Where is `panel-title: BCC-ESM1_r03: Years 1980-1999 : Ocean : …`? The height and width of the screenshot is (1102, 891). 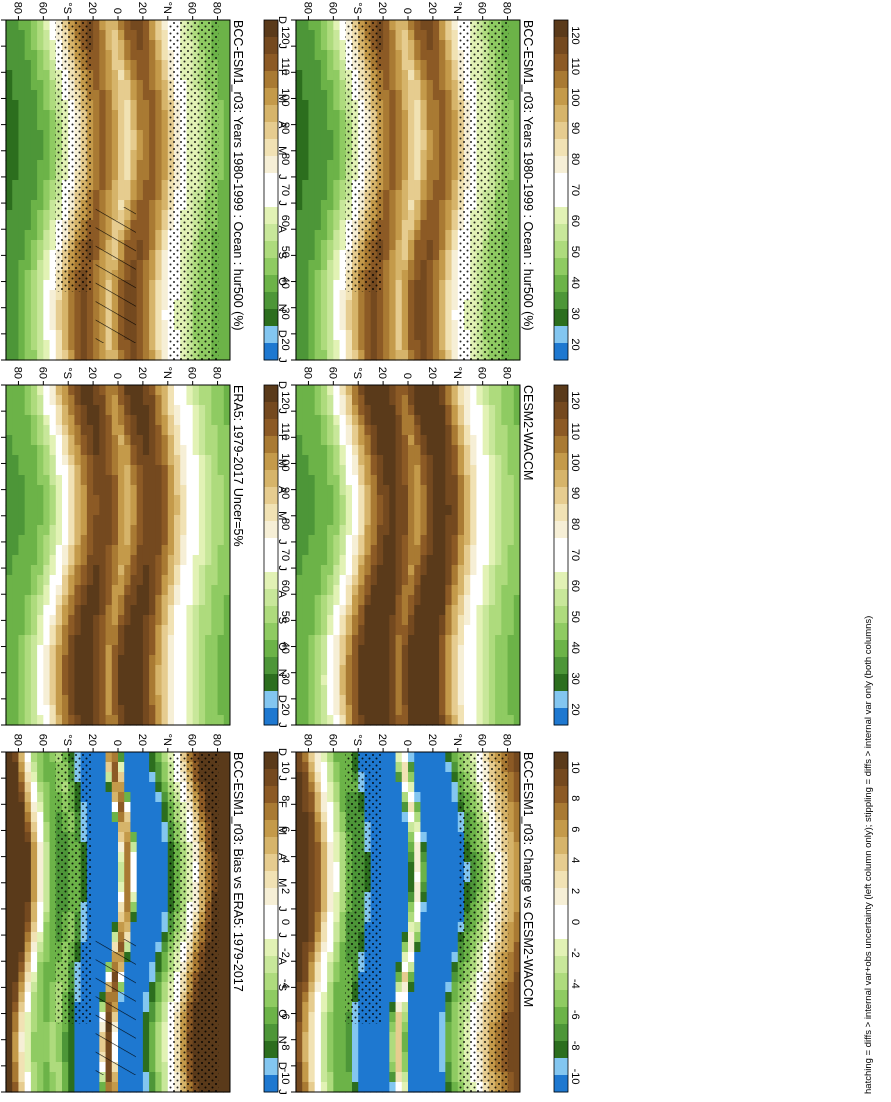 panel-title: BCC-ESM1_r03: Years 1980-1999 : Ocean : … is located at coordinates (528, 175).